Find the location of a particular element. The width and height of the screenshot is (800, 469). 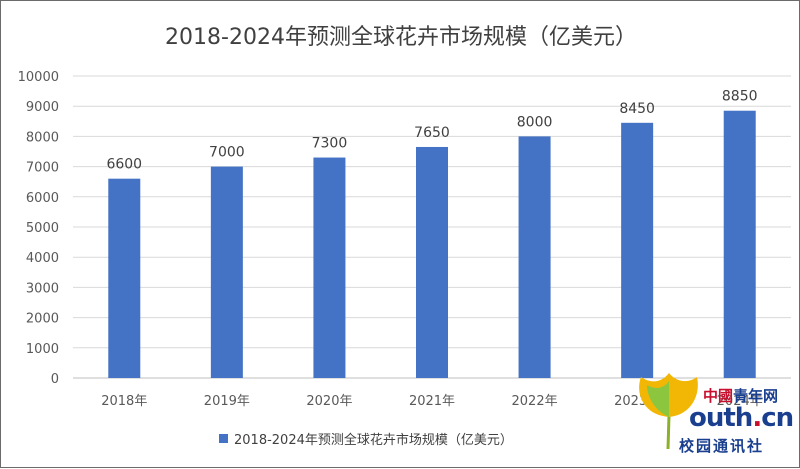

site-watermark-logo: 中國青年网 outh.cn 校园通讯社 is located at coordinates (711, 415).